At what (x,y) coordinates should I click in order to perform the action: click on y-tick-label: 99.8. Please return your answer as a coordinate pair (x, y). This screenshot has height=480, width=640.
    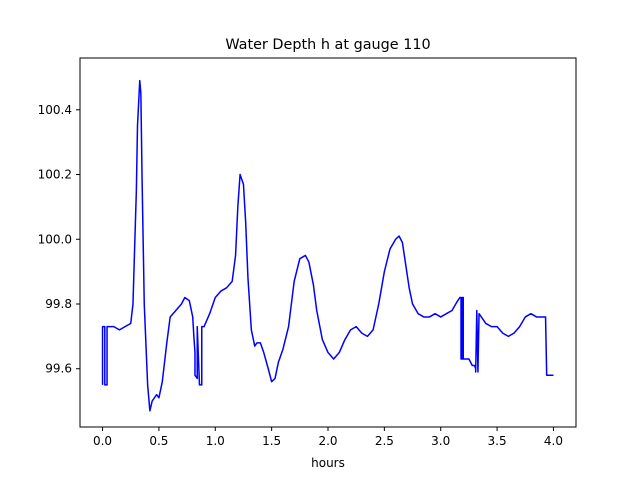
    Looking at the image, I should click on (58, 304).